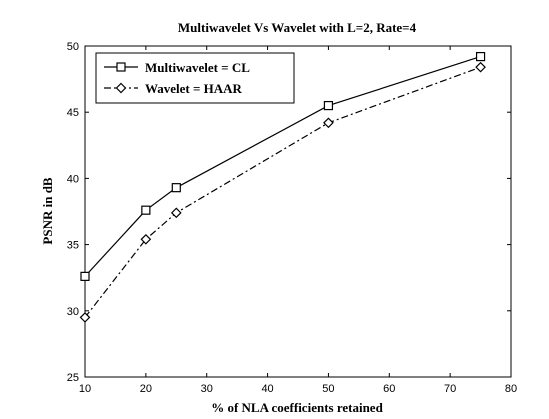  I want to click on y-tick-label: 25, so click(73, 378).